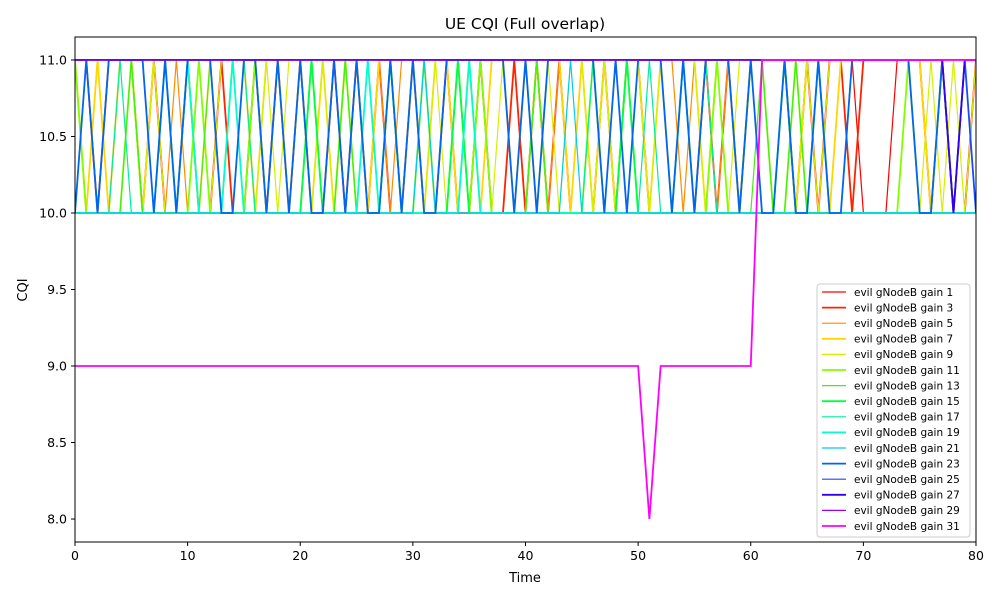 The image size is (1000, 600). I want to click on legend-label: evil gNodeB gain 23, so click(907, 464).